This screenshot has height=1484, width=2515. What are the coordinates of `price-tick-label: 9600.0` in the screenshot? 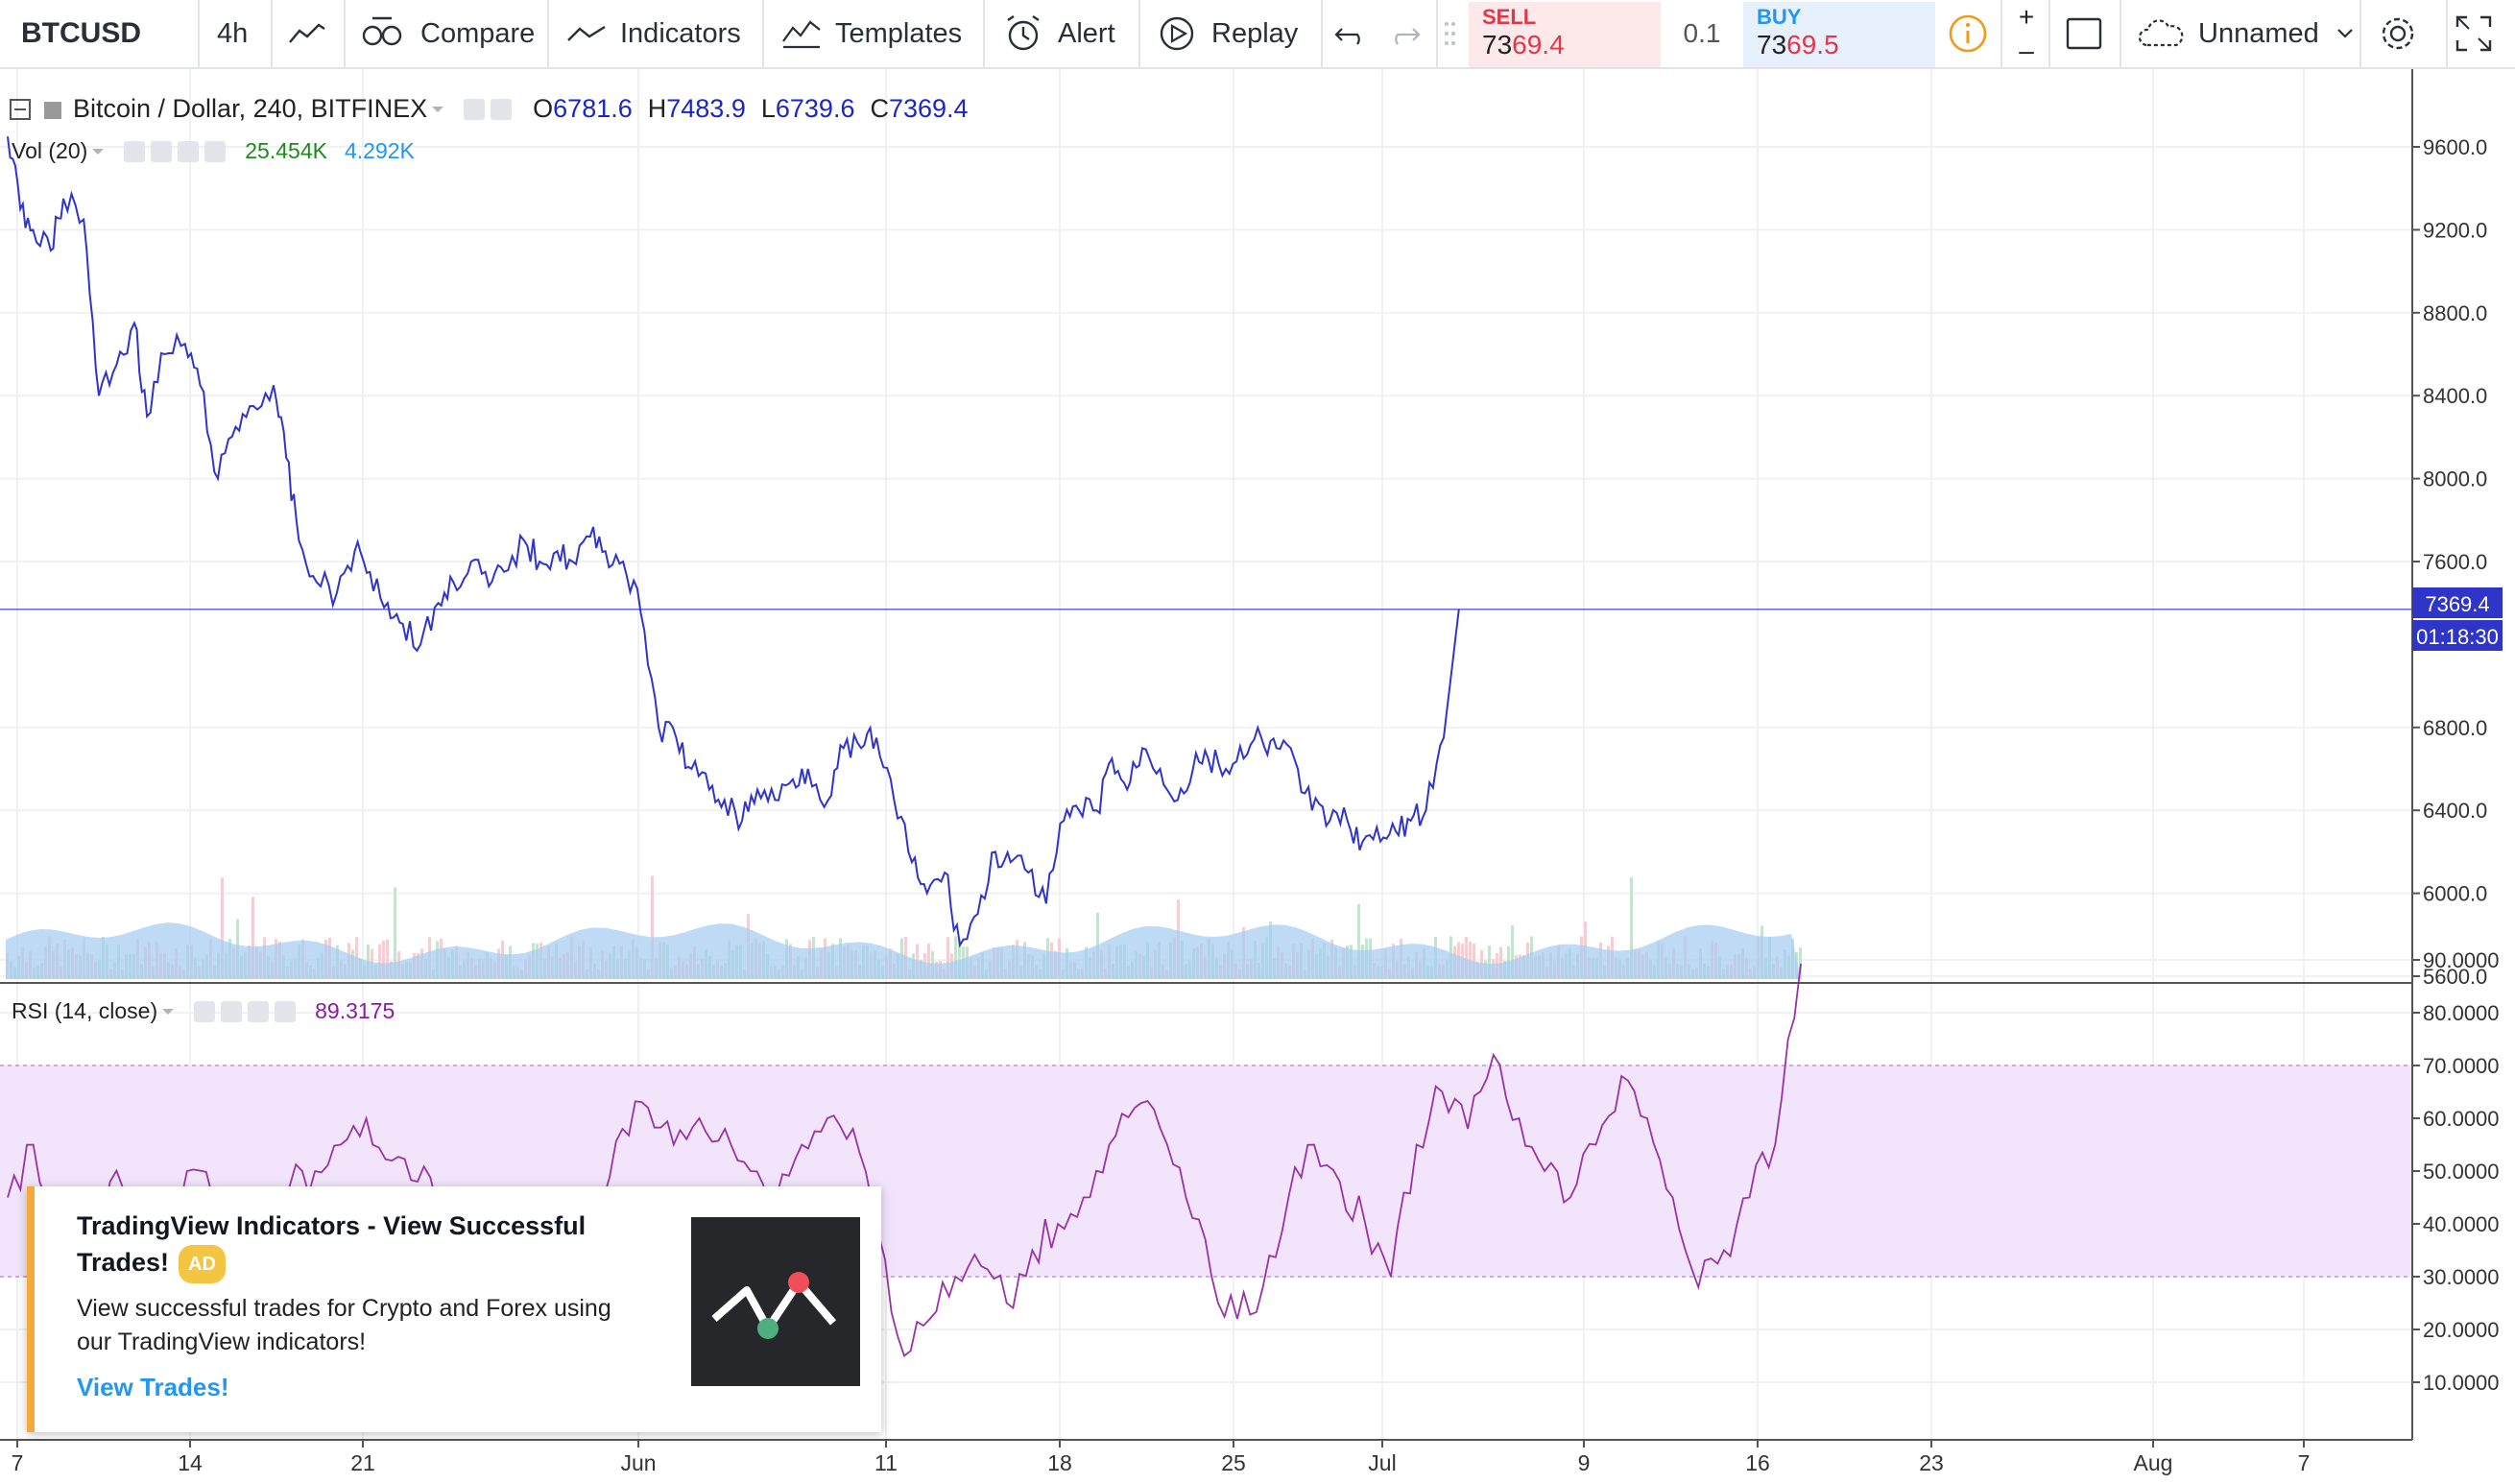 It's located at (2455, 147).